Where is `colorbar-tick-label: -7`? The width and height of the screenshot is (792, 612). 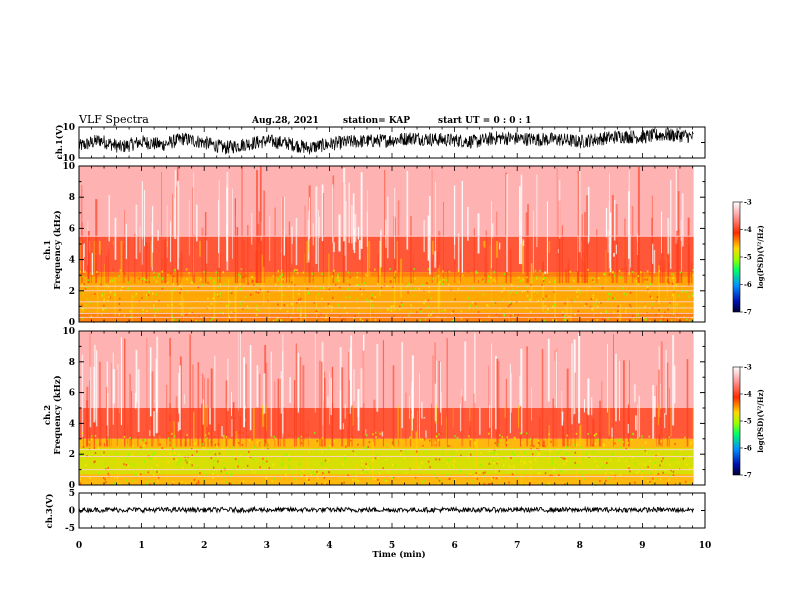 colorbar-tick-label: -7 is located at coordinates (748, 475).